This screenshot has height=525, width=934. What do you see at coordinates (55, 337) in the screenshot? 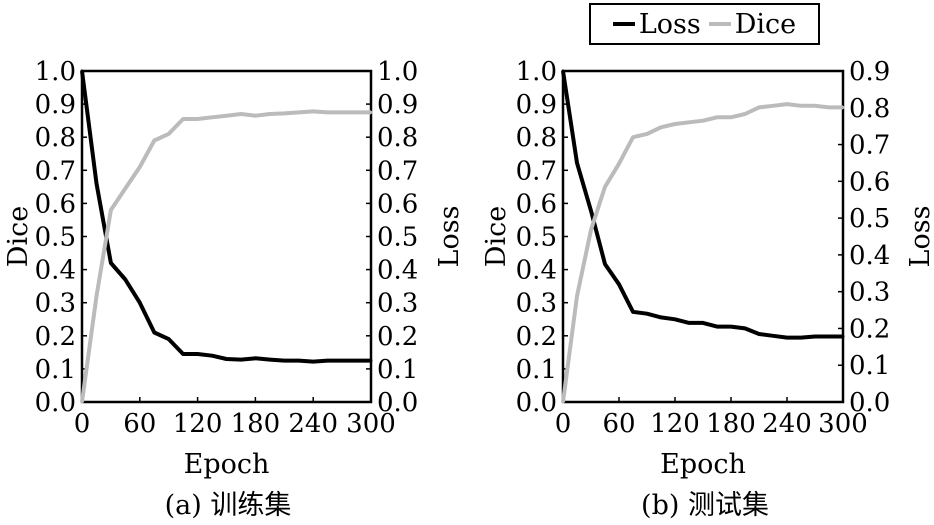
I see `left-tick-label-a-2: 0.2` at bounding box center [55, 337].